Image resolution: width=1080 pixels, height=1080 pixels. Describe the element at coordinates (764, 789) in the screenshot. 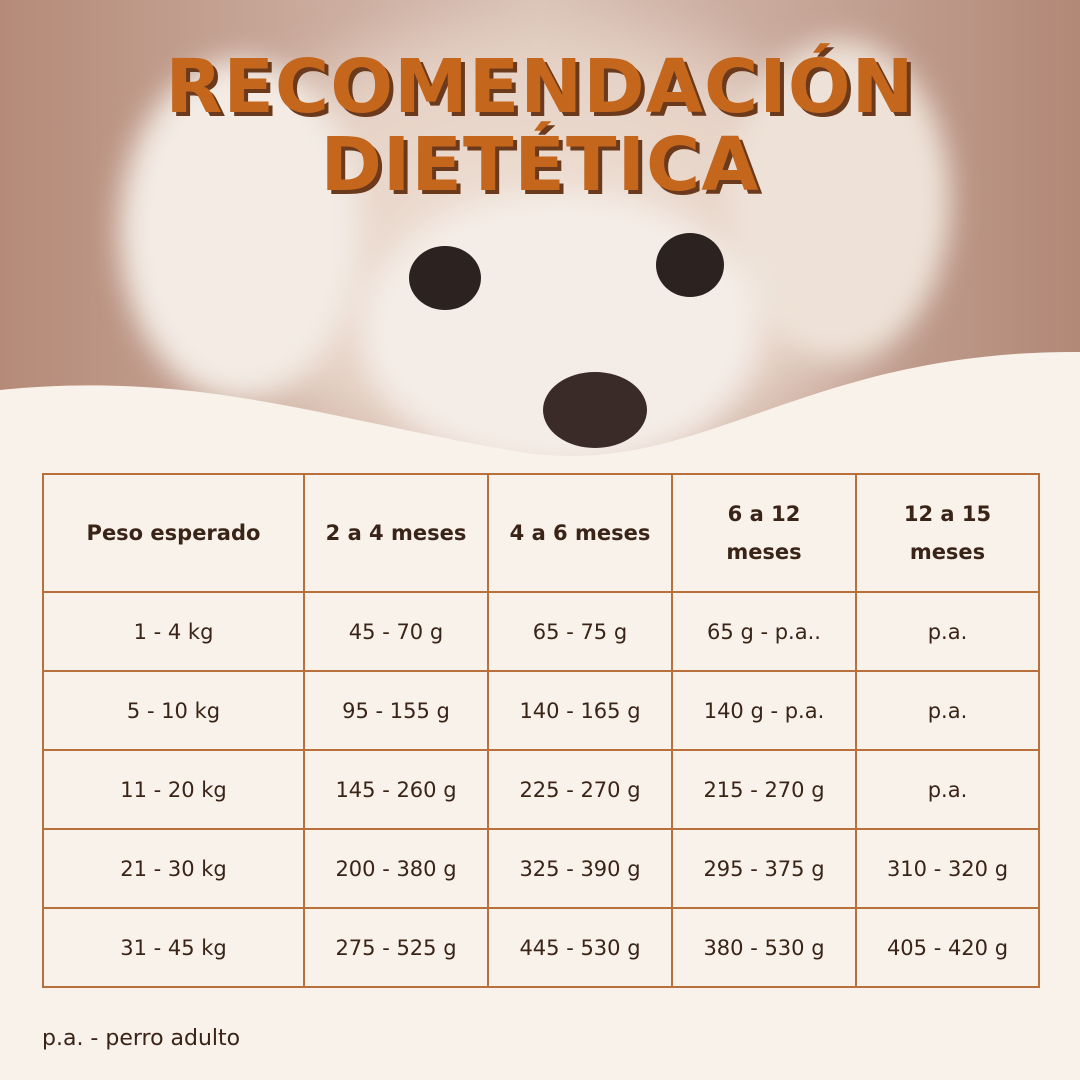

I see `table-cell: 215 - 270 g` at that location.